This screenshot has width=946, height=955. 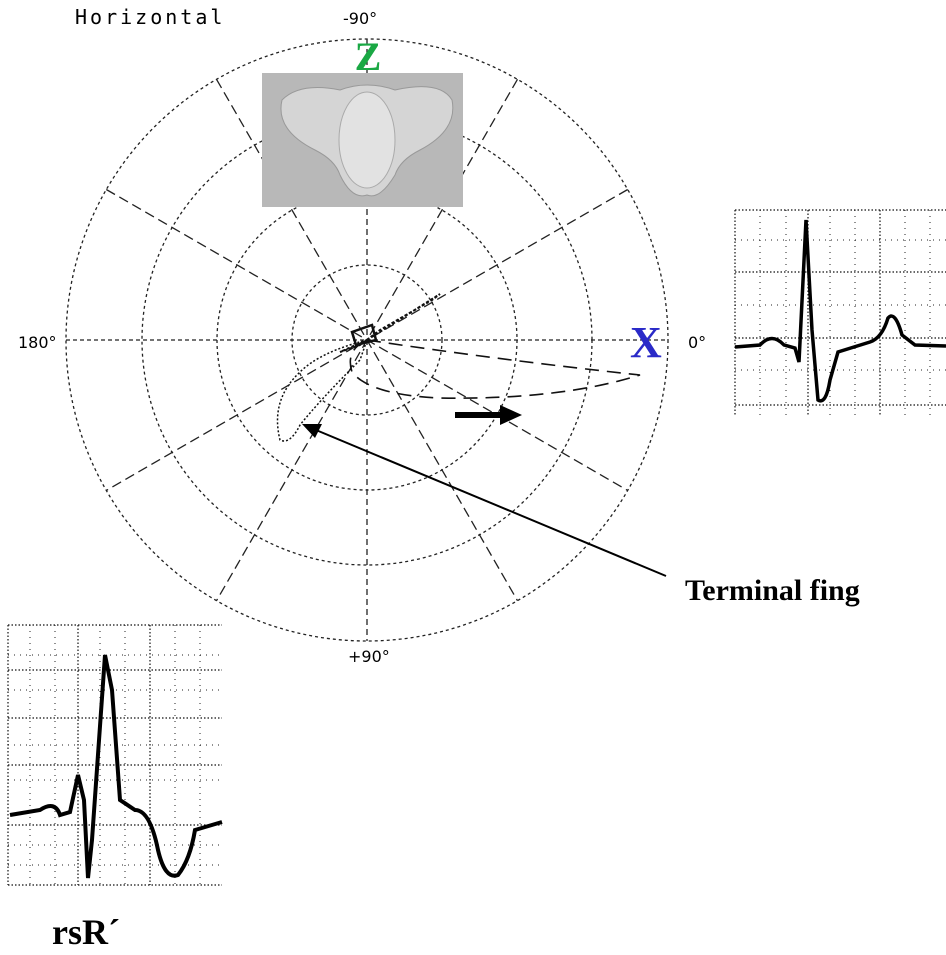 I want to click on lead-label-z: Z, so click(x=368, y=56).